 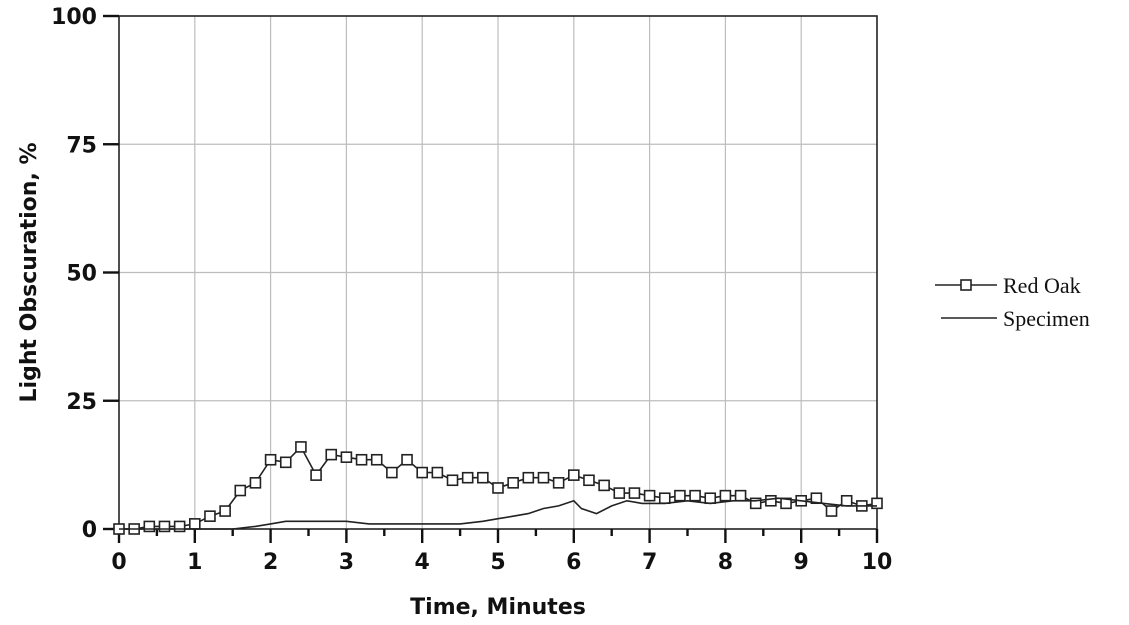 I want to click on legend-item-red-oak: Red Oak, so click(x=1008, y=285).